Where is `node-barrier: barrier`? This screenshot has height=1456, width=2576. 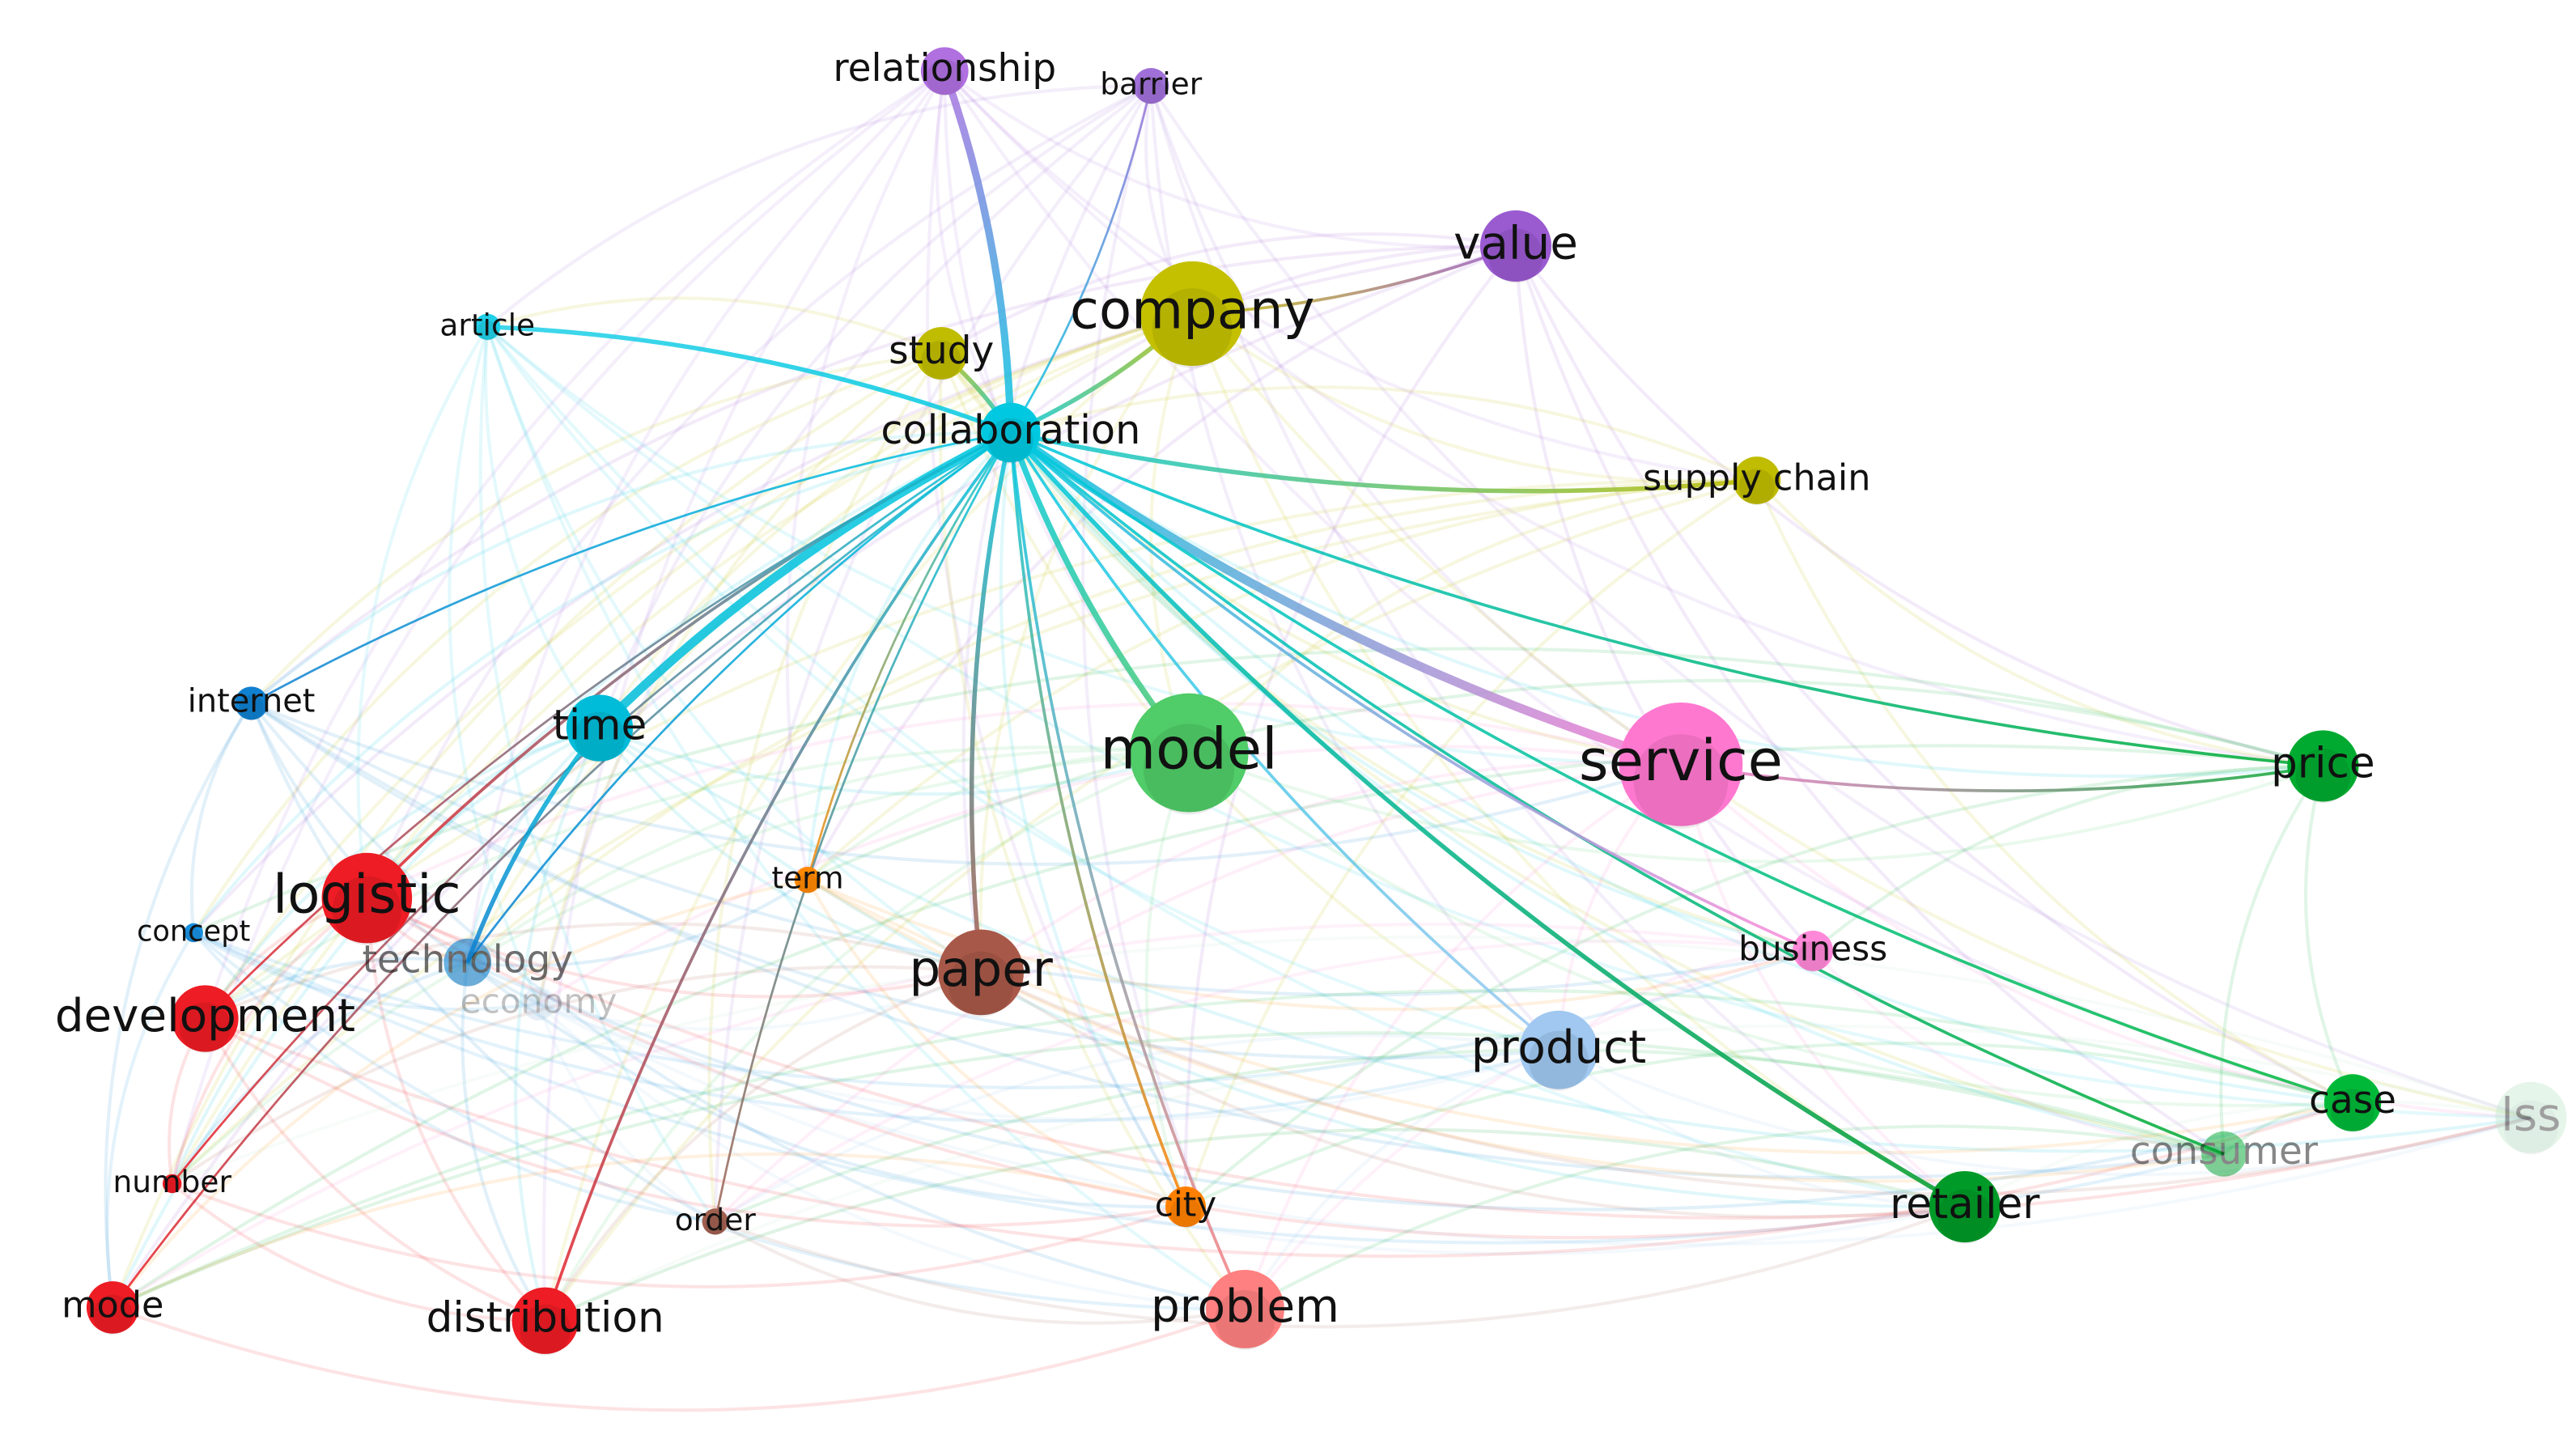 node-barrier: barrier is located at coordinates (1151, 86).